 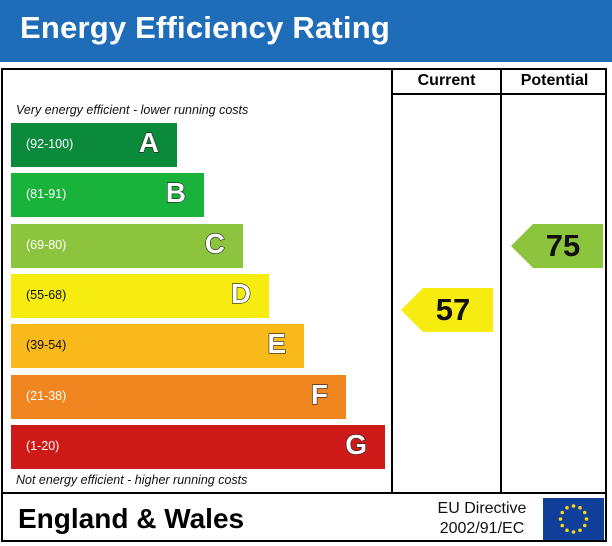 I want to click on page-title: Energy Efficiency Rating, so click(x=205, y=27).